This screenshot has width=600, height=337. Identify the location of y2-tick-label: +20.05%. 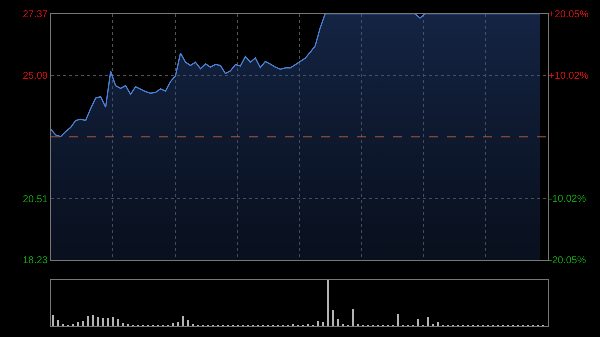
(569, 15).